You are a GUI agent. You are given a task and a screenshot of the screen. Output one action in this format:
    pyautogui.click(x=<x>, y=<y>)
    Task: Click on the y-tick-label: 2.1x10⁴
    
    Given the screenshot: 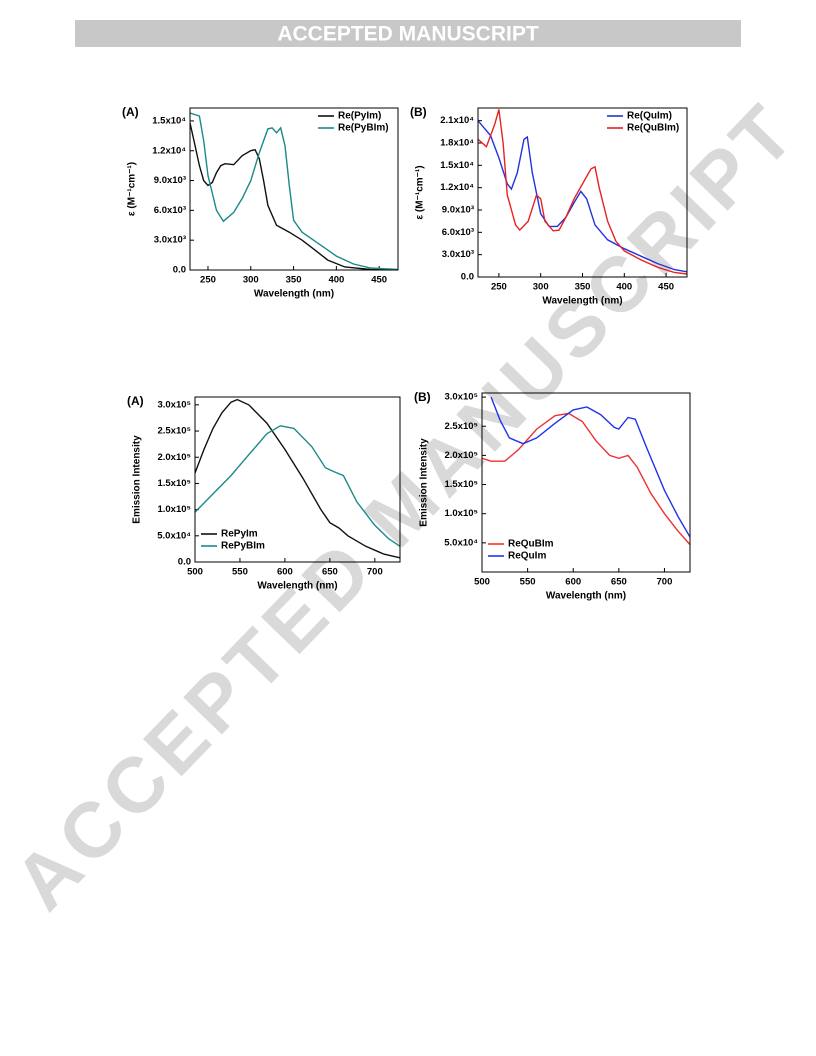 What is the action you would take?
    pyautogui.click(x=457, y=120)
    